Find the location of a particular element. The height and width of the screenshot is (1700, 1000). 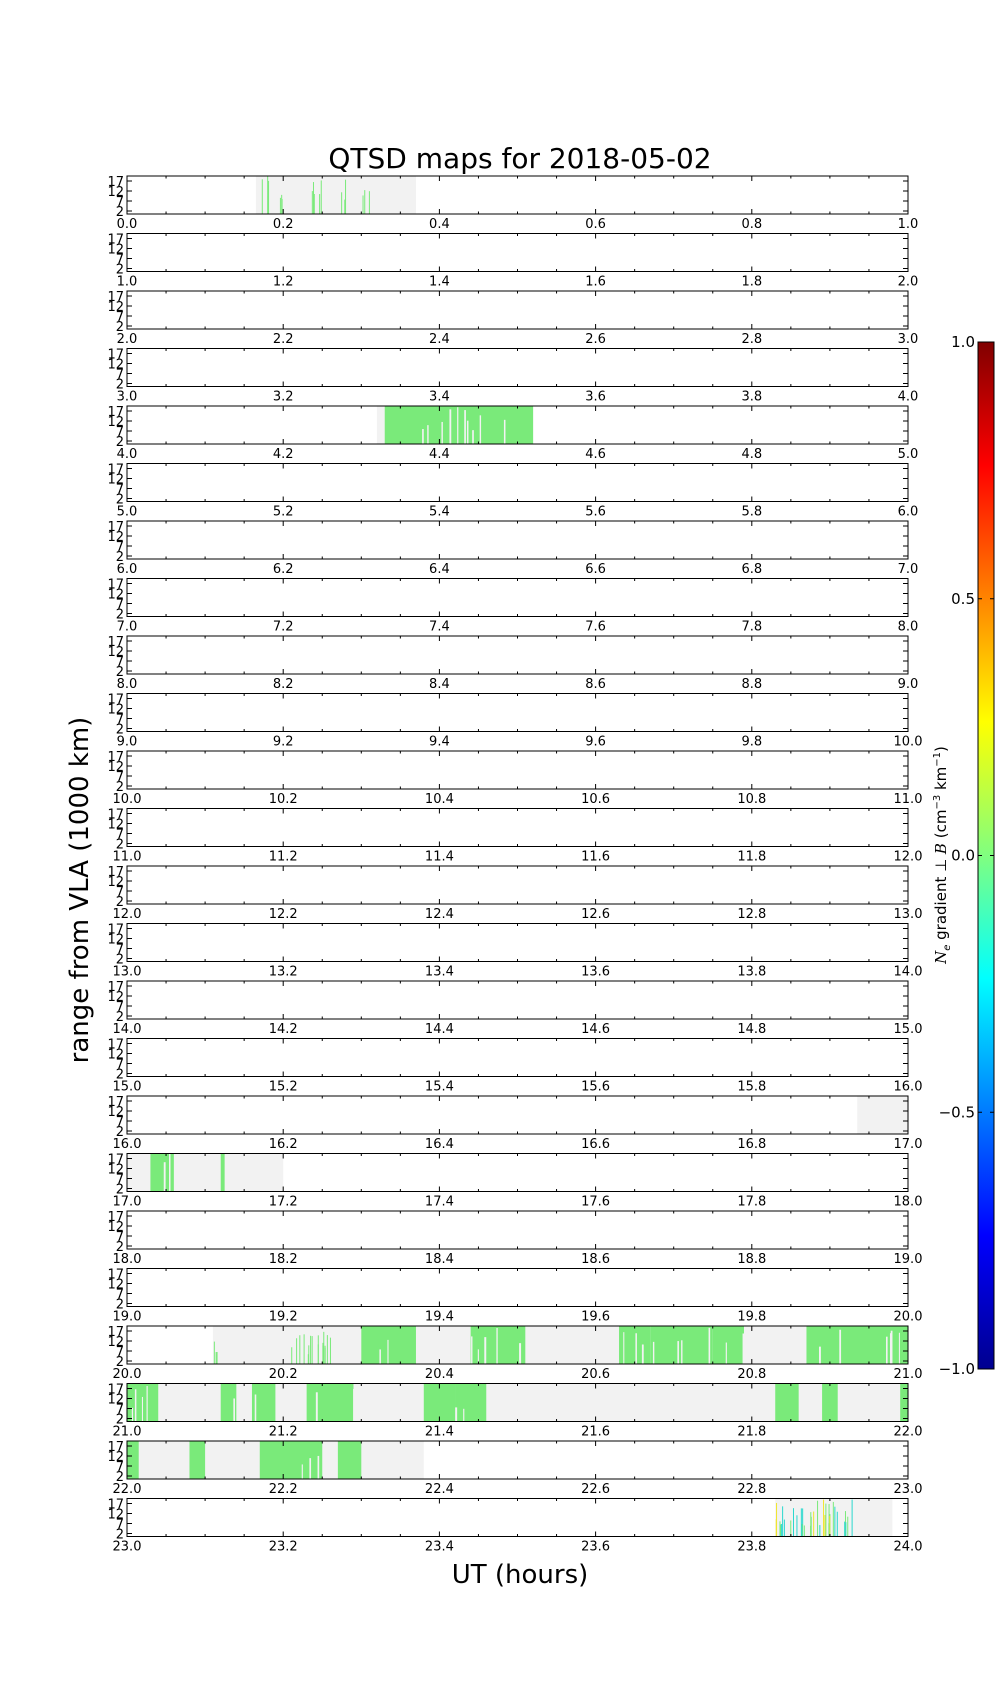

x-tick-label: 11.8 is located at coordinates (751, 857).